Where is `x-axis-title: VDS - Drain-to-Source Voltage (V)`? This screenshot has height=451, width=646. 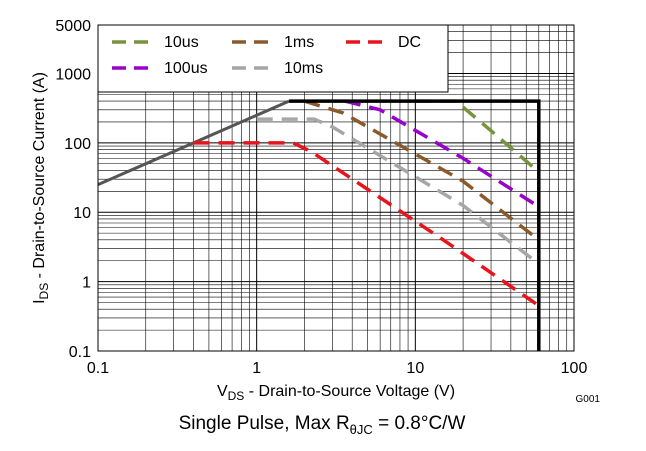
x-axis-title: VDS - Drain-to-Source Voltage (V) is located at coordinates (336, 393).